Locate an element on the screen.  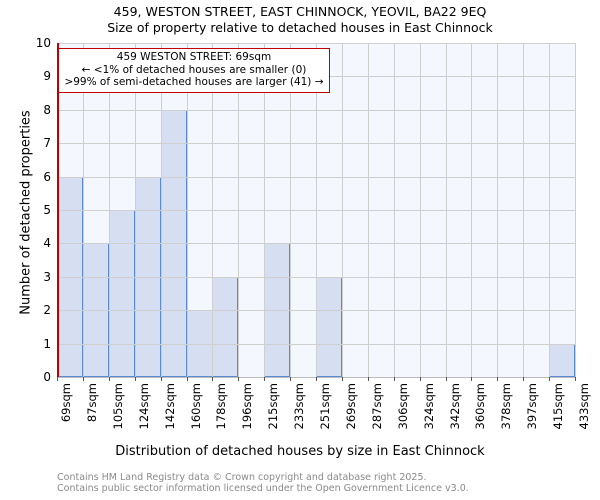
y-tick-label: 7 is located at coordinates (47, 143).